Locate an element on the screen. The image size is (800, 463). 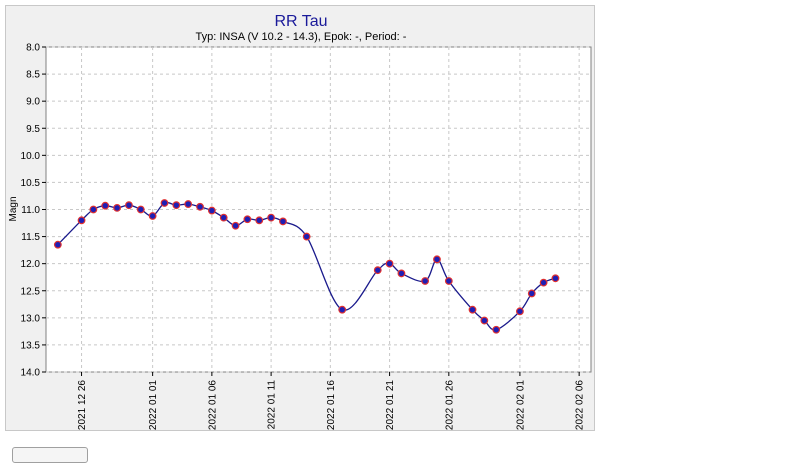
chart-title: RR Tau is located at coordinates (300, 21).